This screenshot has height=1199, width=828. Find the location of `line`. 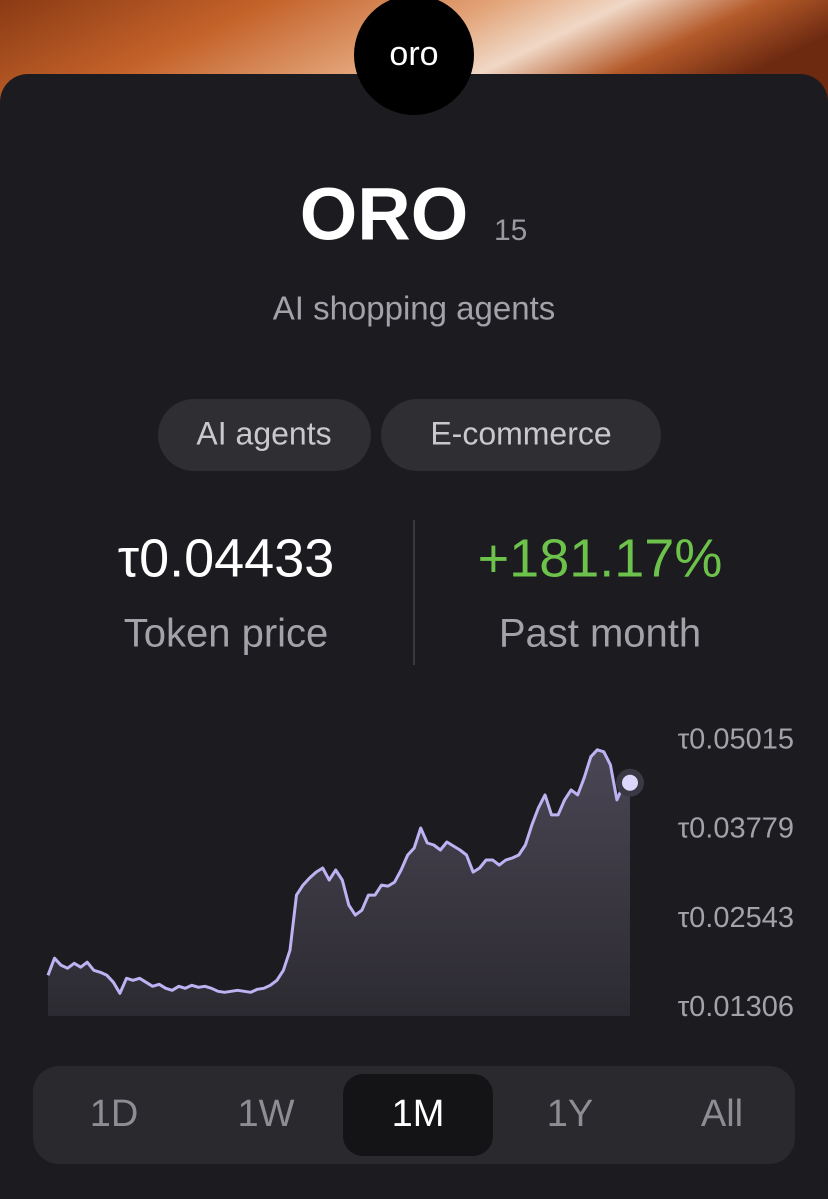

line is located at coordinates (338, 871).